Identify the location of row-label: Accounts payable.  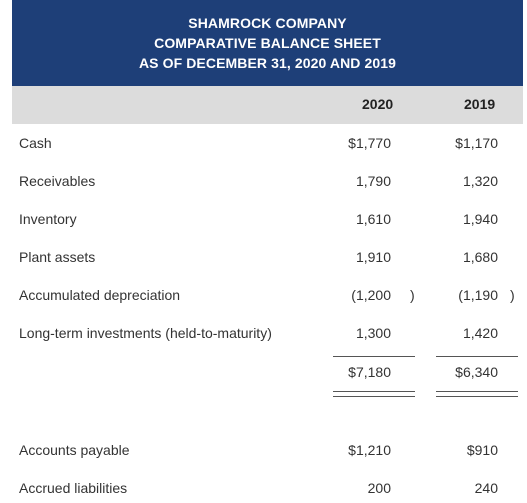
(74, 450).